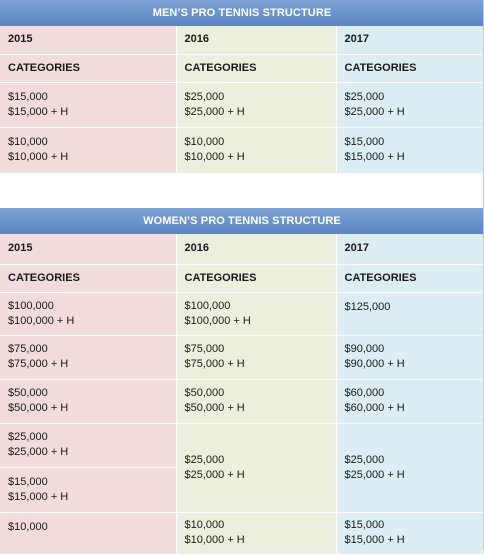 Image resolution: width=484 pixels, height=555 pixels. What do you see at coordinates (88, 533) in the screenshot?
I see `women-cell-2015: $10,000` at bounding box center [88, 533].